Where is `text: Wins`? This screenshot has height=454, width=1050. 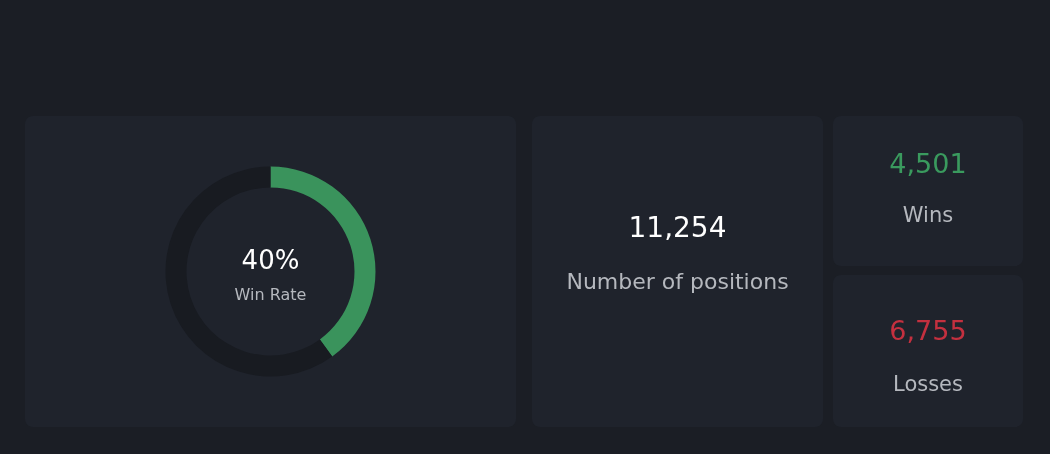 text: Wins is located at coordinates (928, 215).